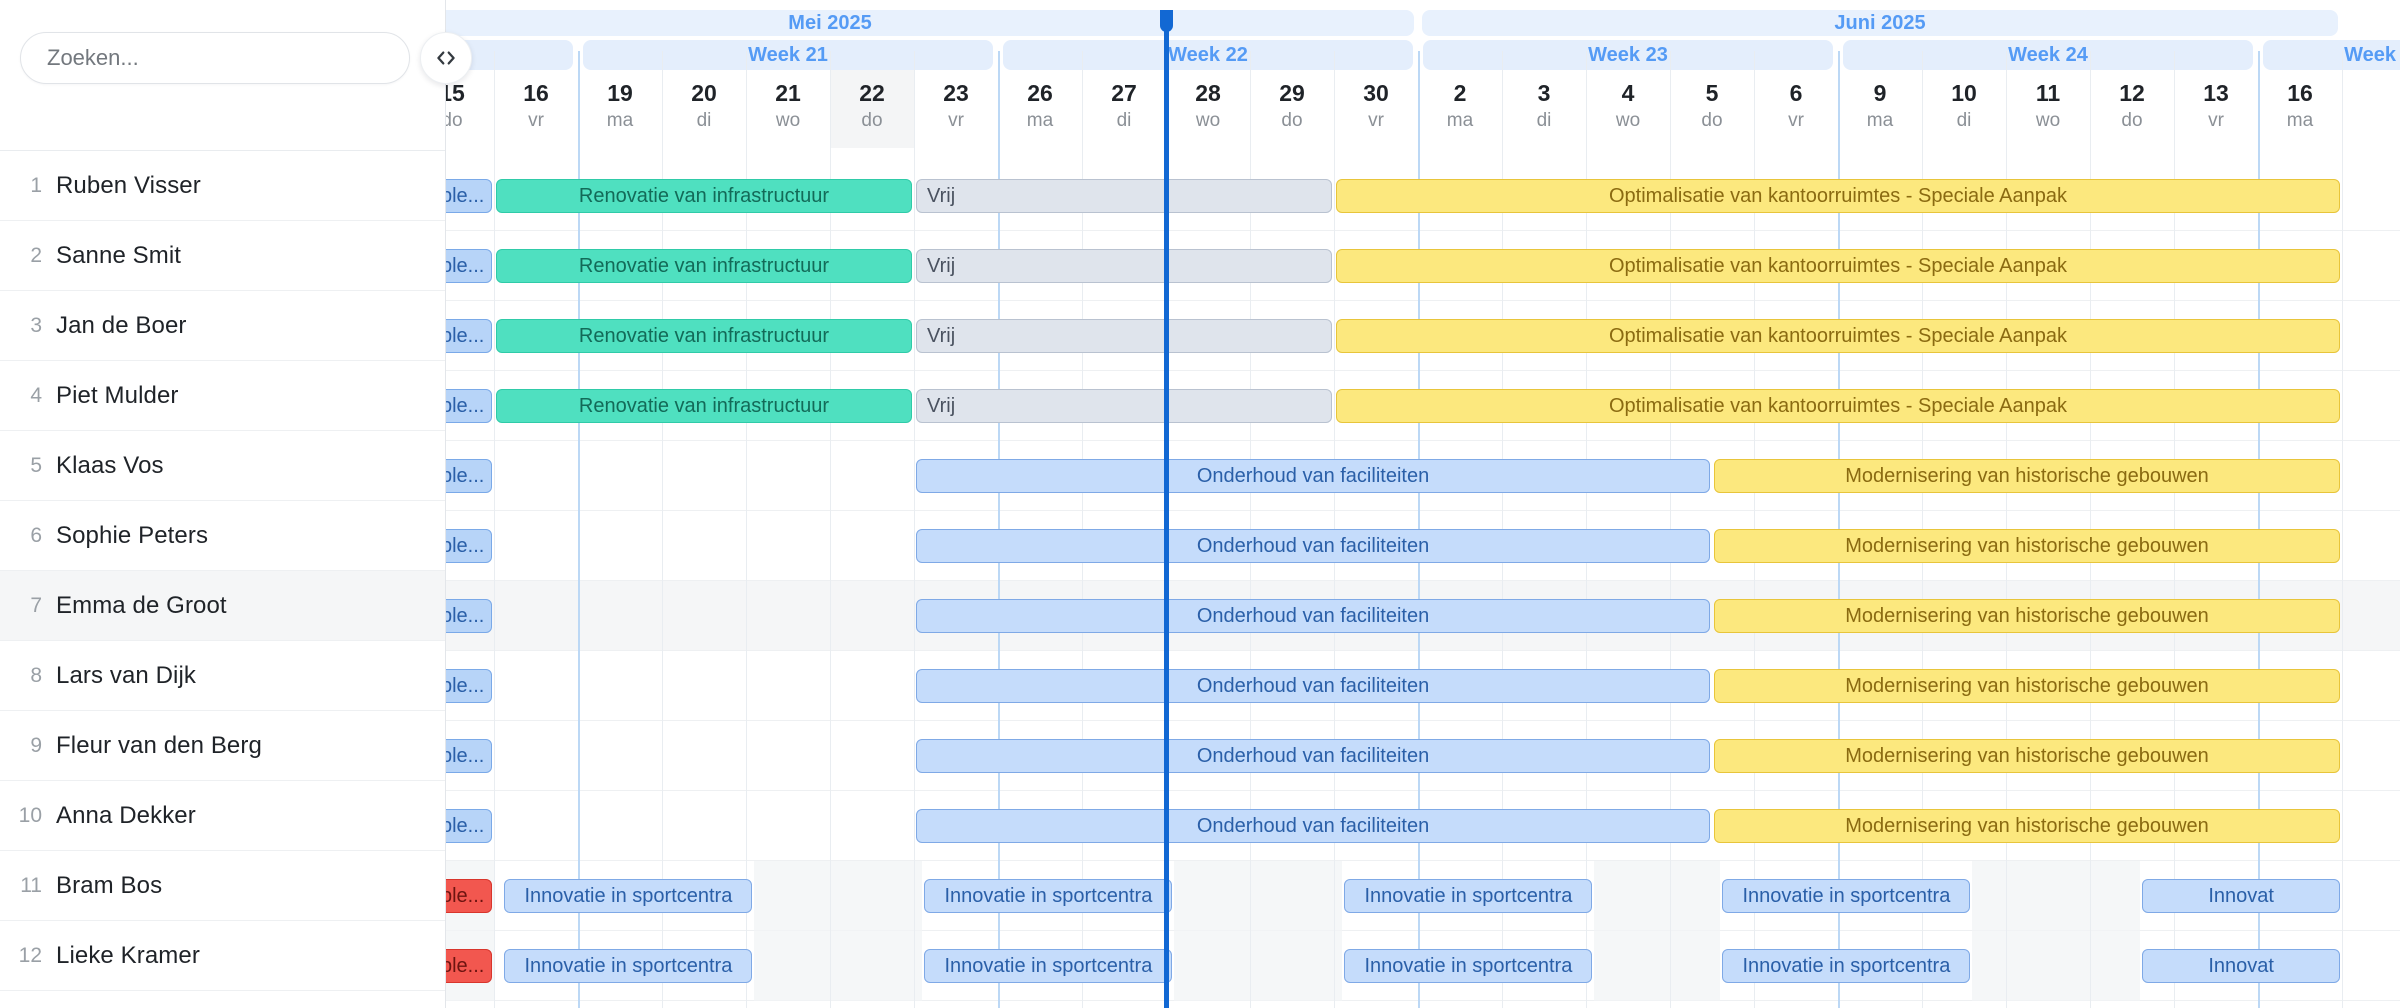 This screenshot has width=2400, height=1008. I want to click on resource-row: 8 Lars van Dijk, so click(222, 676).